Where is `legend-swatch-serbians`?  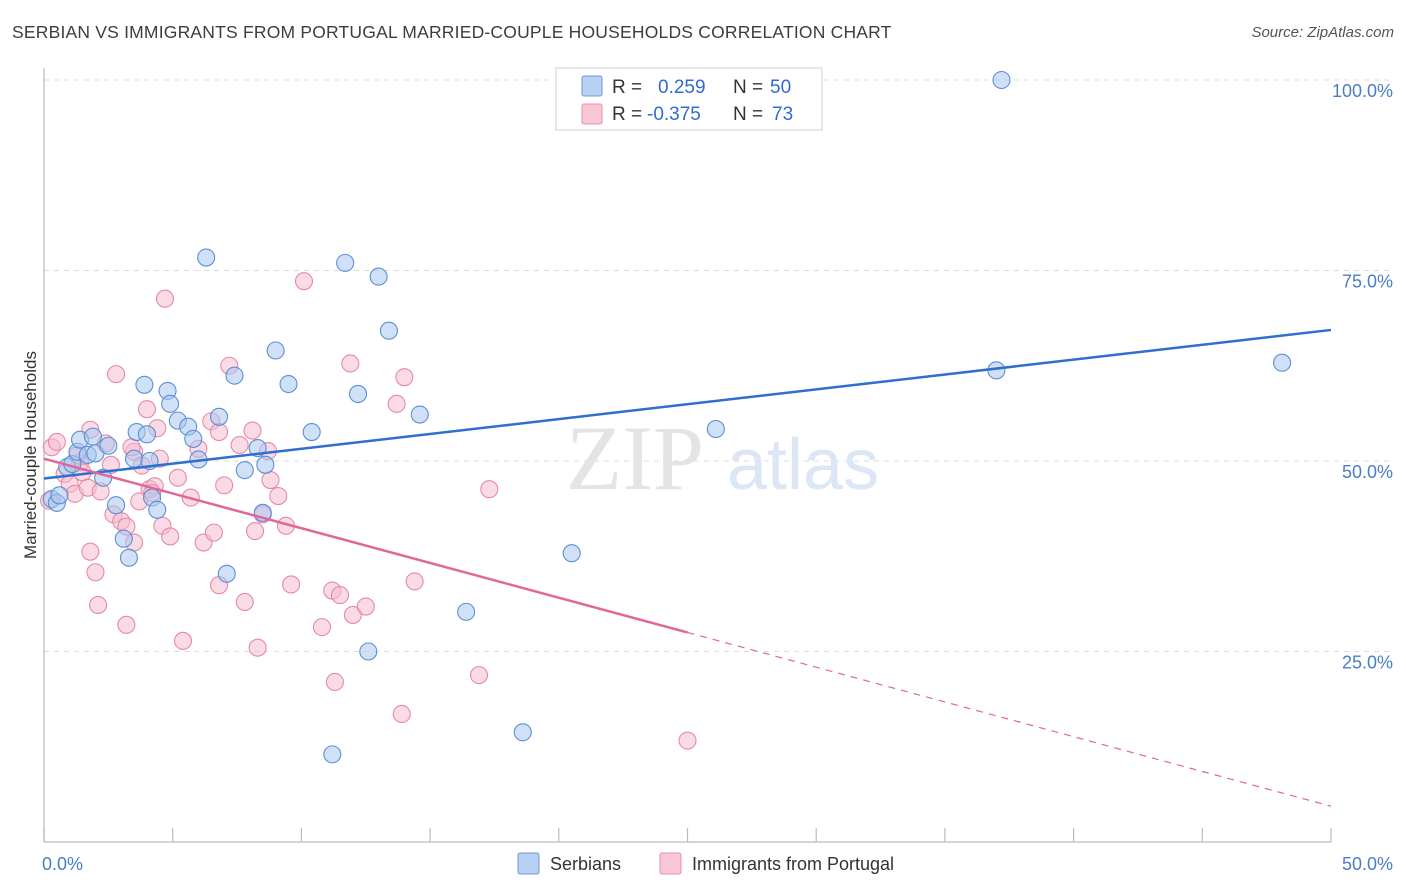
legend-swatch-serbians is located at coordinates (592, 86).